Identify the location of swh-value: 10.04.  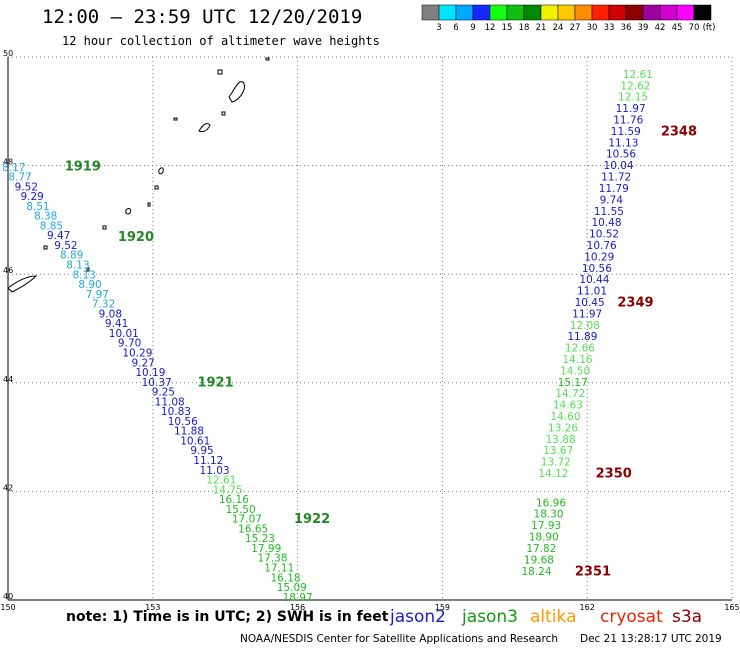
(619, 166).